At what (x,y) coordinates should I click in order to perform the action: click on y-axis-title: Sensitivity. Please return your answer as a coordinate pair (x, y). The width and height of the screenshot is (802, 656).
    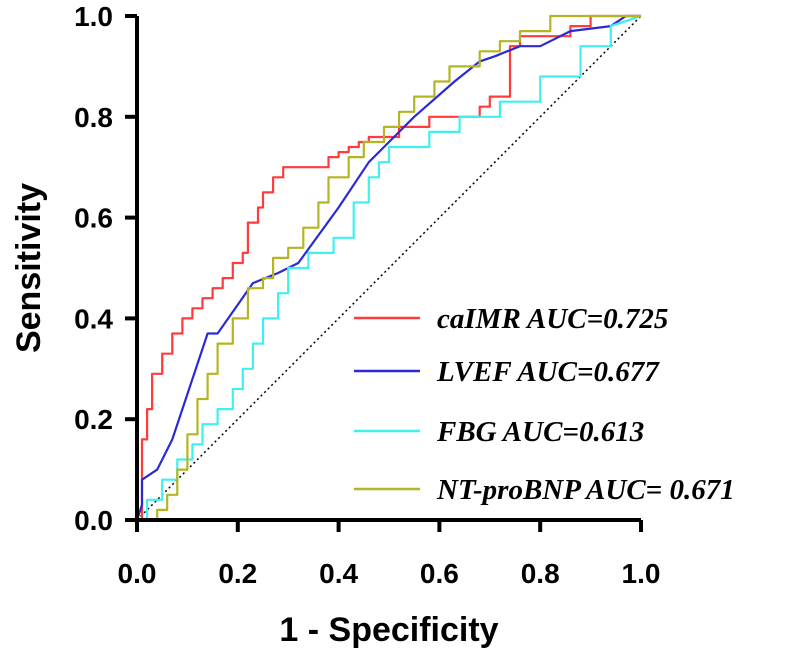
    Looking at the image, I should click on (29, 268).